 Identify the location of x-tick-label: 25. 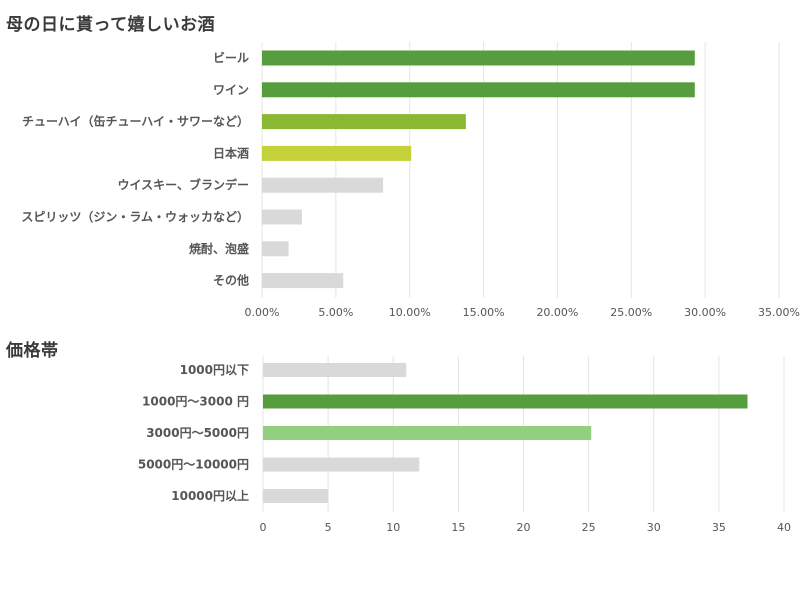
(589, 527).